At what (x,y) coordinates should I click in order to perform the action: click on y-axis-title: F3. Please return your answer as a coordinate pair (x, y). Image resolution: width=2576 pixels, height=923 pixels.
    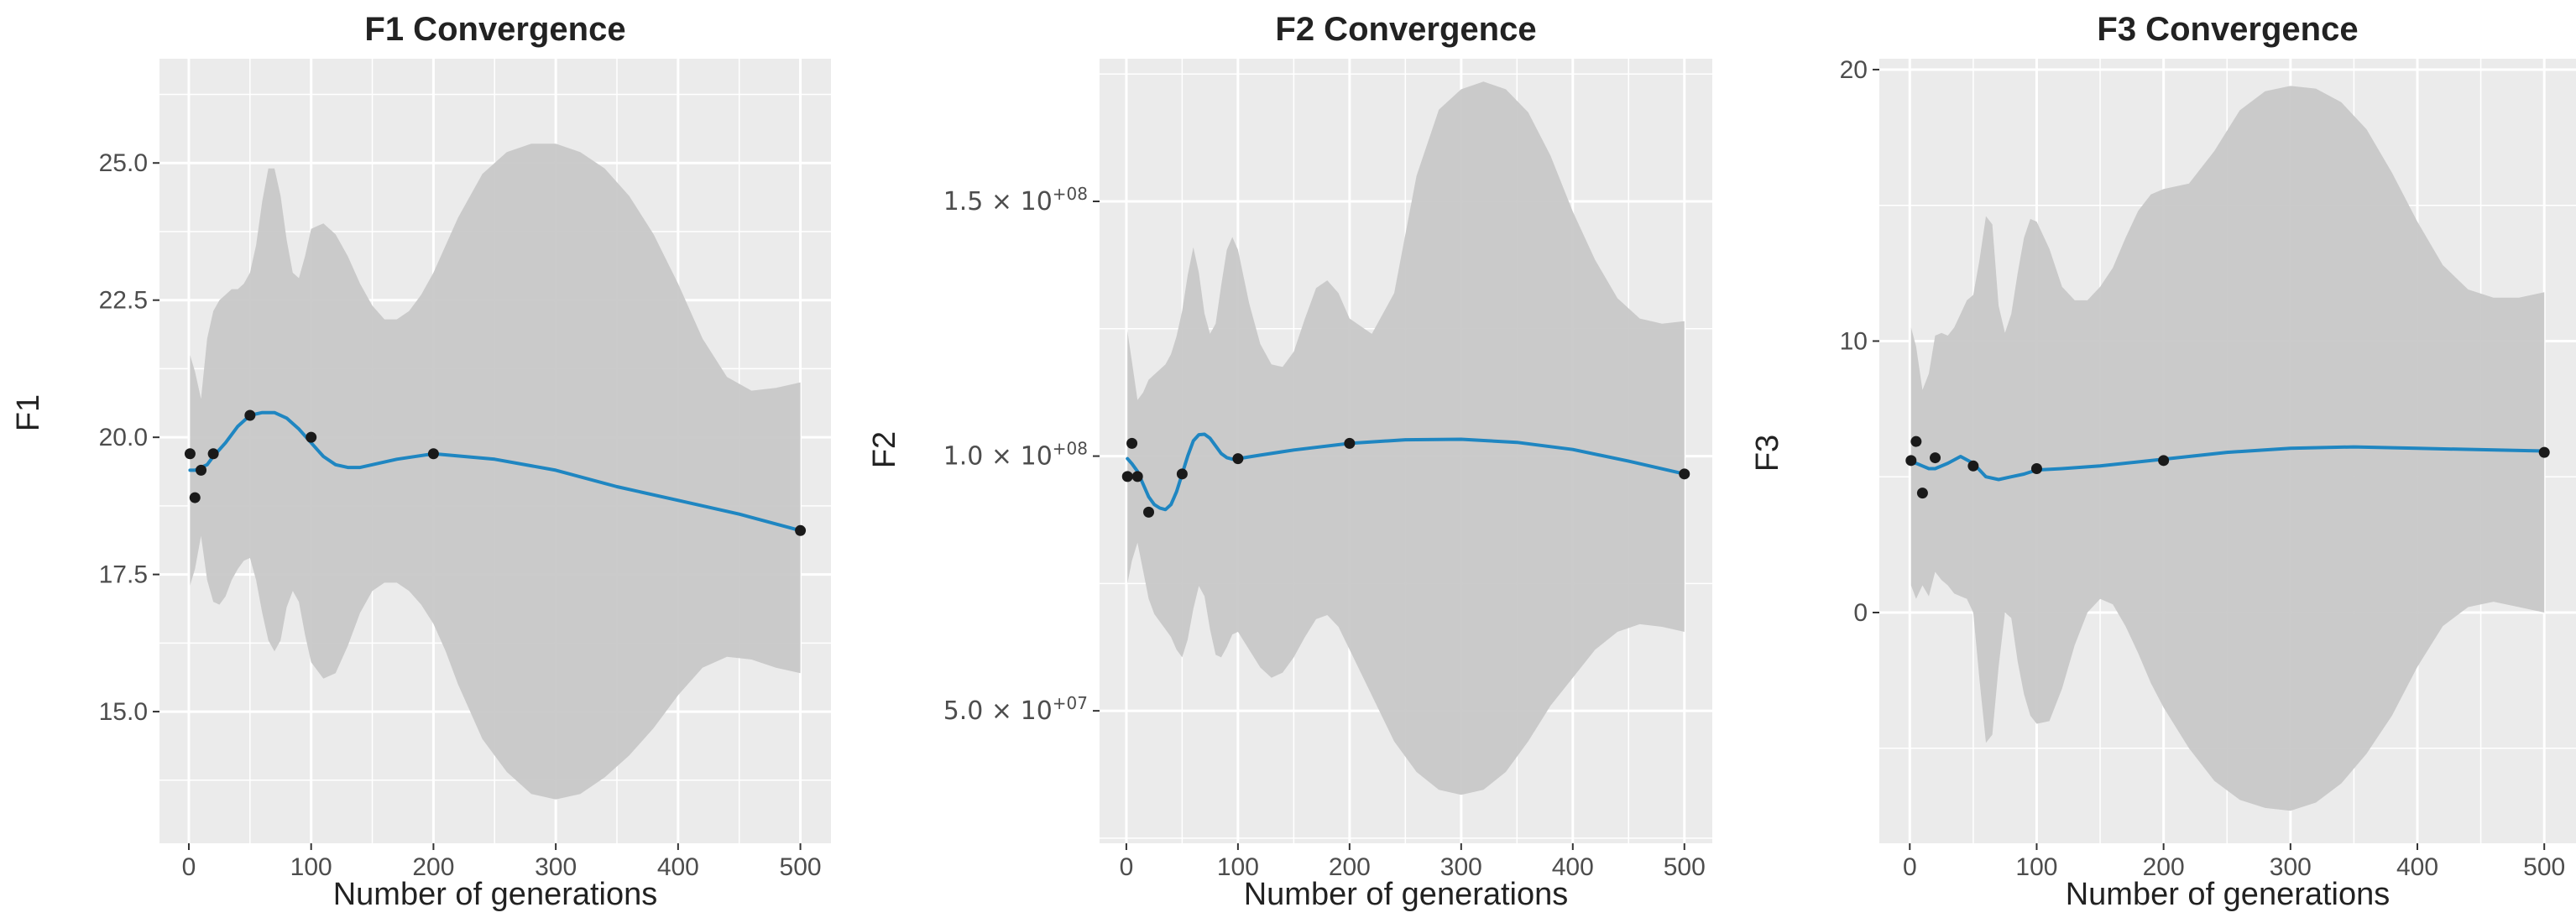
    Looking at the image, I should click on (1767, 453).